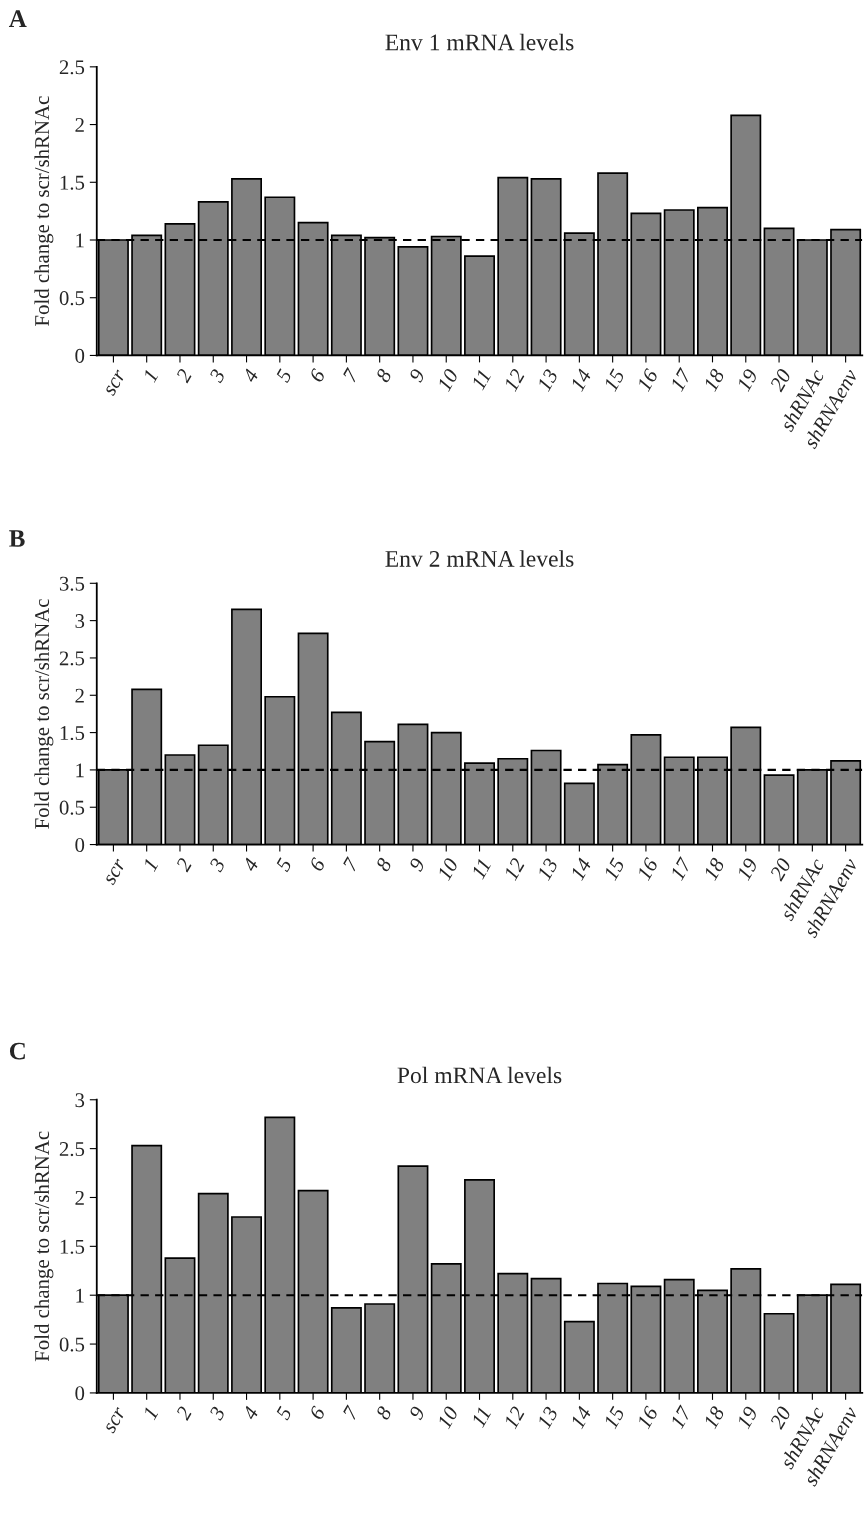 The width and height of the screenshot is (864, 1519). Describe the element at coordinates (17, 1051) in the screenshot. I see `text: C` at that location.